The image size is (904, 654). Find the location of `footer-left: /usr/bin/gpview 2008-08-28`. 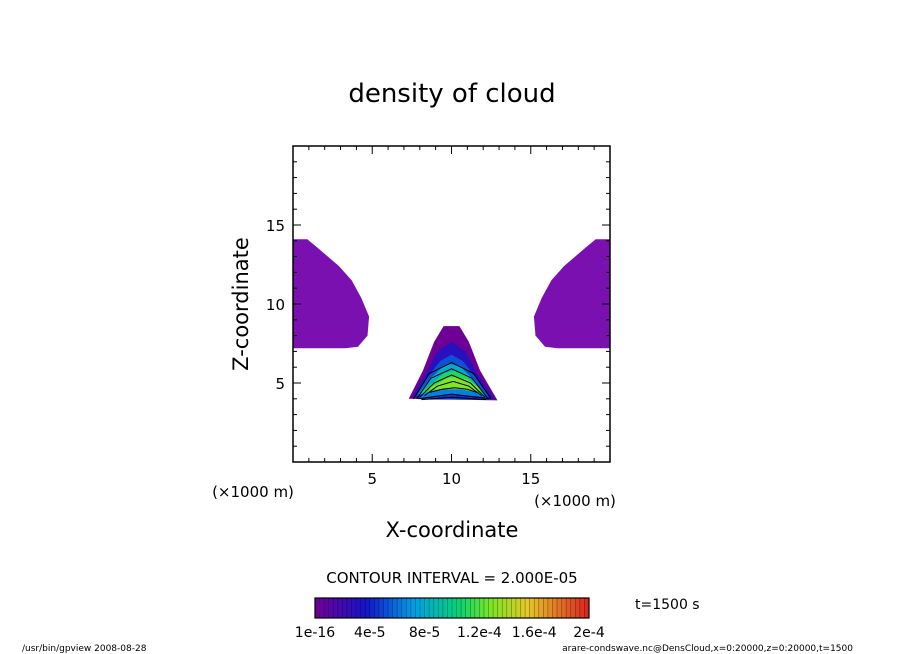

footer-left: /usr/bin/gpview 2008-08-28 is located at coordinates (84, 649).